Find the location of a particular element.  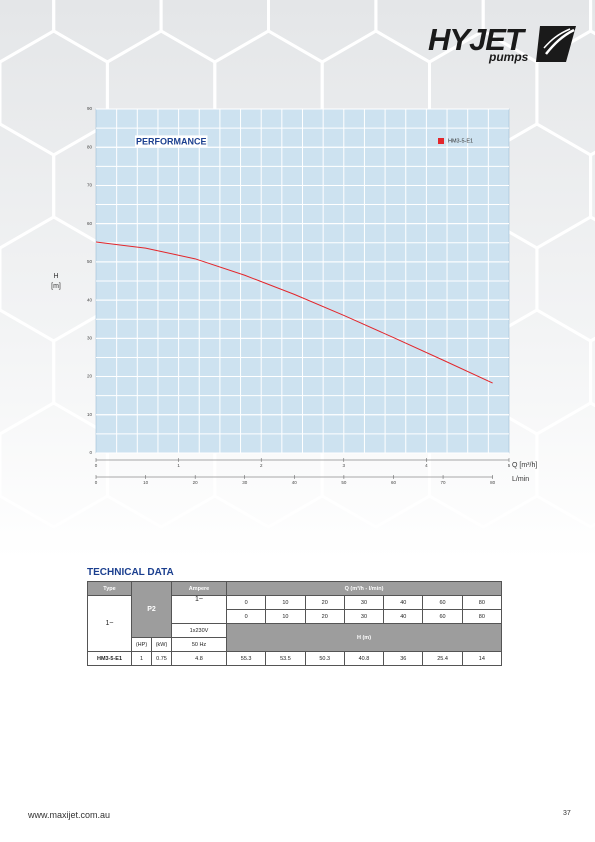

p2-unit: (HP) is located at coordinates (141, 644).